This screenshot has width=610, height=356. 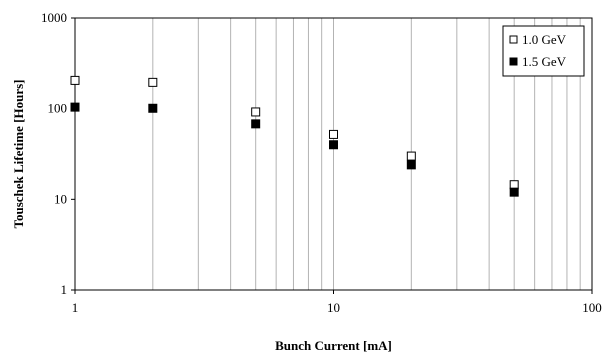 I want to click on y-tick-label: 1000, so click(x=54, y=17).